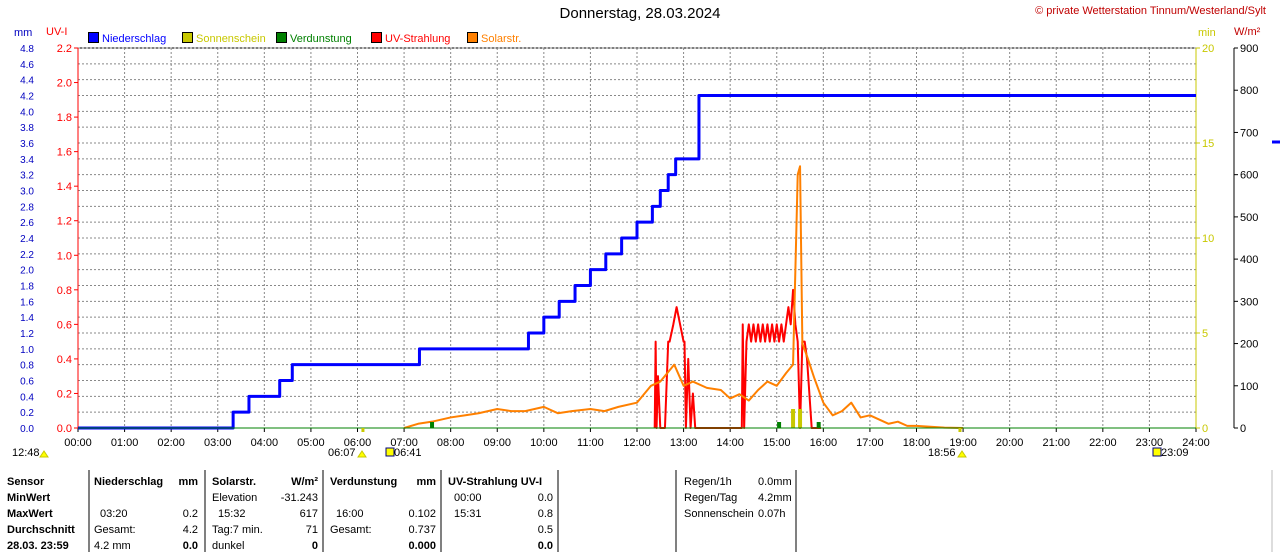 The height and width of the screenshot is (554, 1280). What do you see at coordinates (311, 443) in the screenshot?
I see `time-tick-label: 05:00` at bounding box center [311, 443].